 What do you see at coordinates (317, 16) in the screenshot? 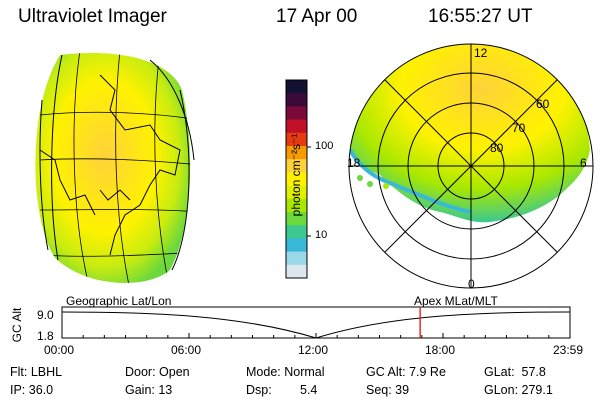
I see `date-label: 17 Apr 00` at bounding box center [317, 16].